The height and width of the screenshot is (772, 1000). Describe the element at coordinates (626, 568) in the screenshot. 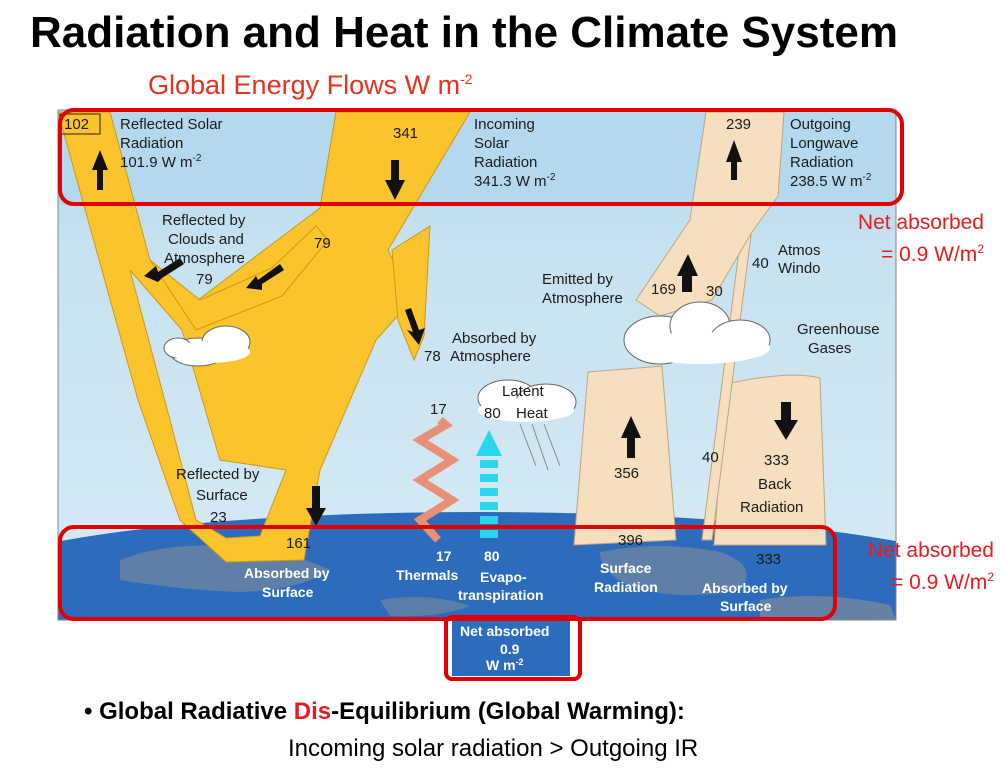

I see `surface-radiation-label-1: Surface` at that location.